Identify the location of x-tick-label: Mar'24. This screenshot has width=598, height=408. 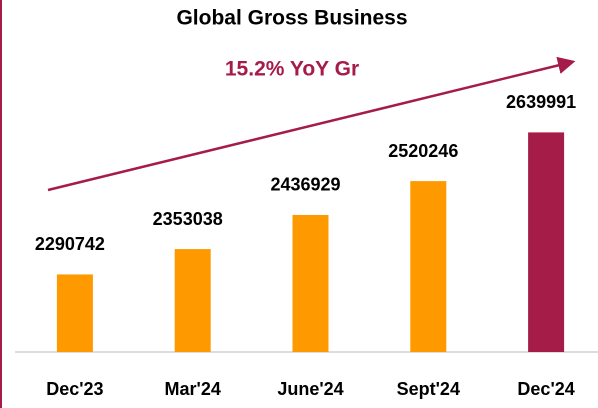
(193, 389).